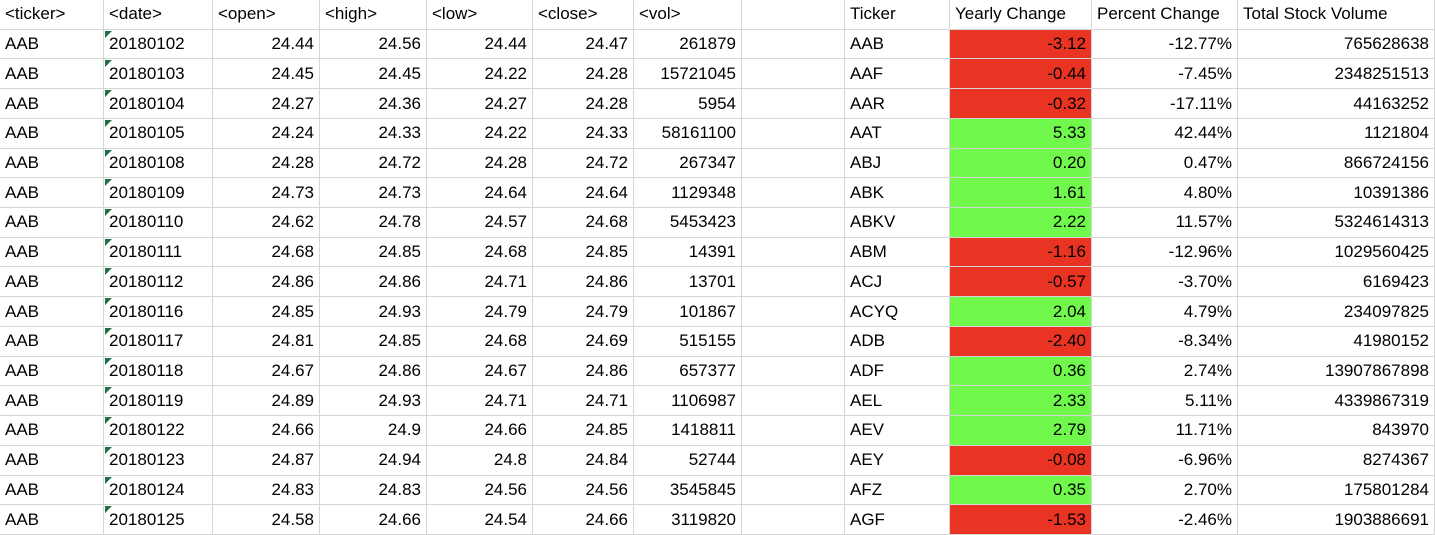 The image size is (1435, 535). What do you see at coordinates (1021, 133) in the screenshot?
I see `summary-cell-yearly-change: 5.33` at bounding box center [1021, 133].